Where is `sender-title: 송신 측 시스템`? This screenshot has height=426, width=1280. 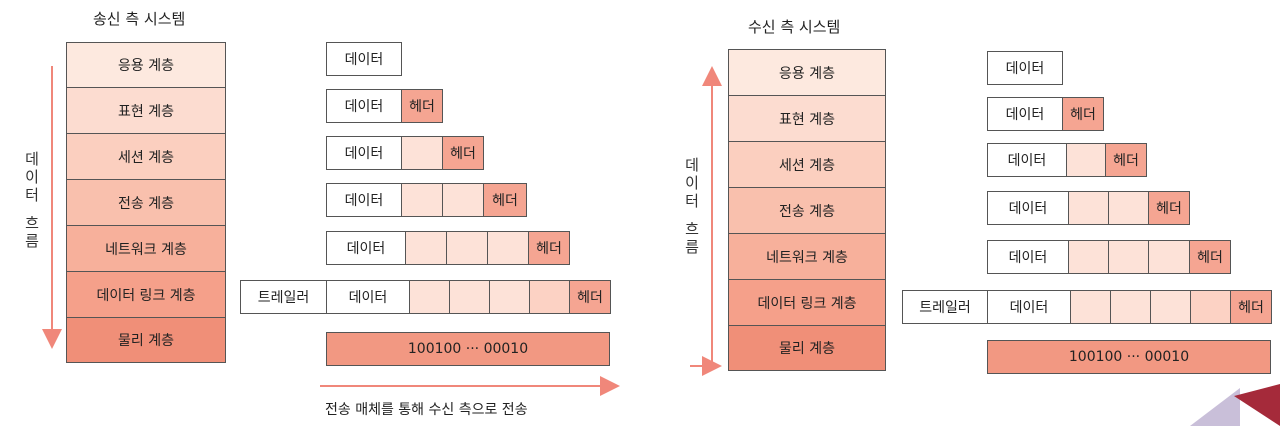
sender-title: 송신 측 시스템 is located at coordinates (139, 19).